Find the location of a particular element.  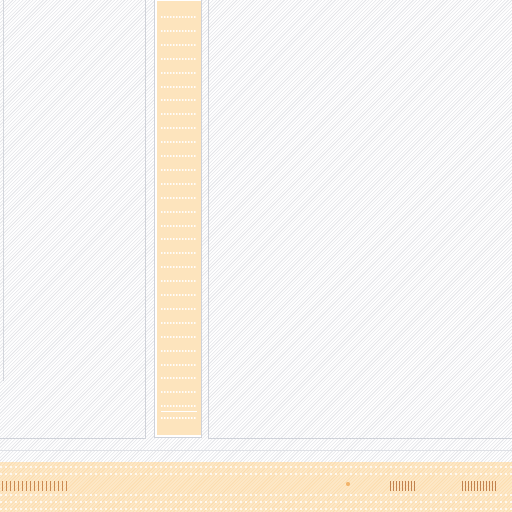

tray-icon-group is located at coordinates (403, 486).